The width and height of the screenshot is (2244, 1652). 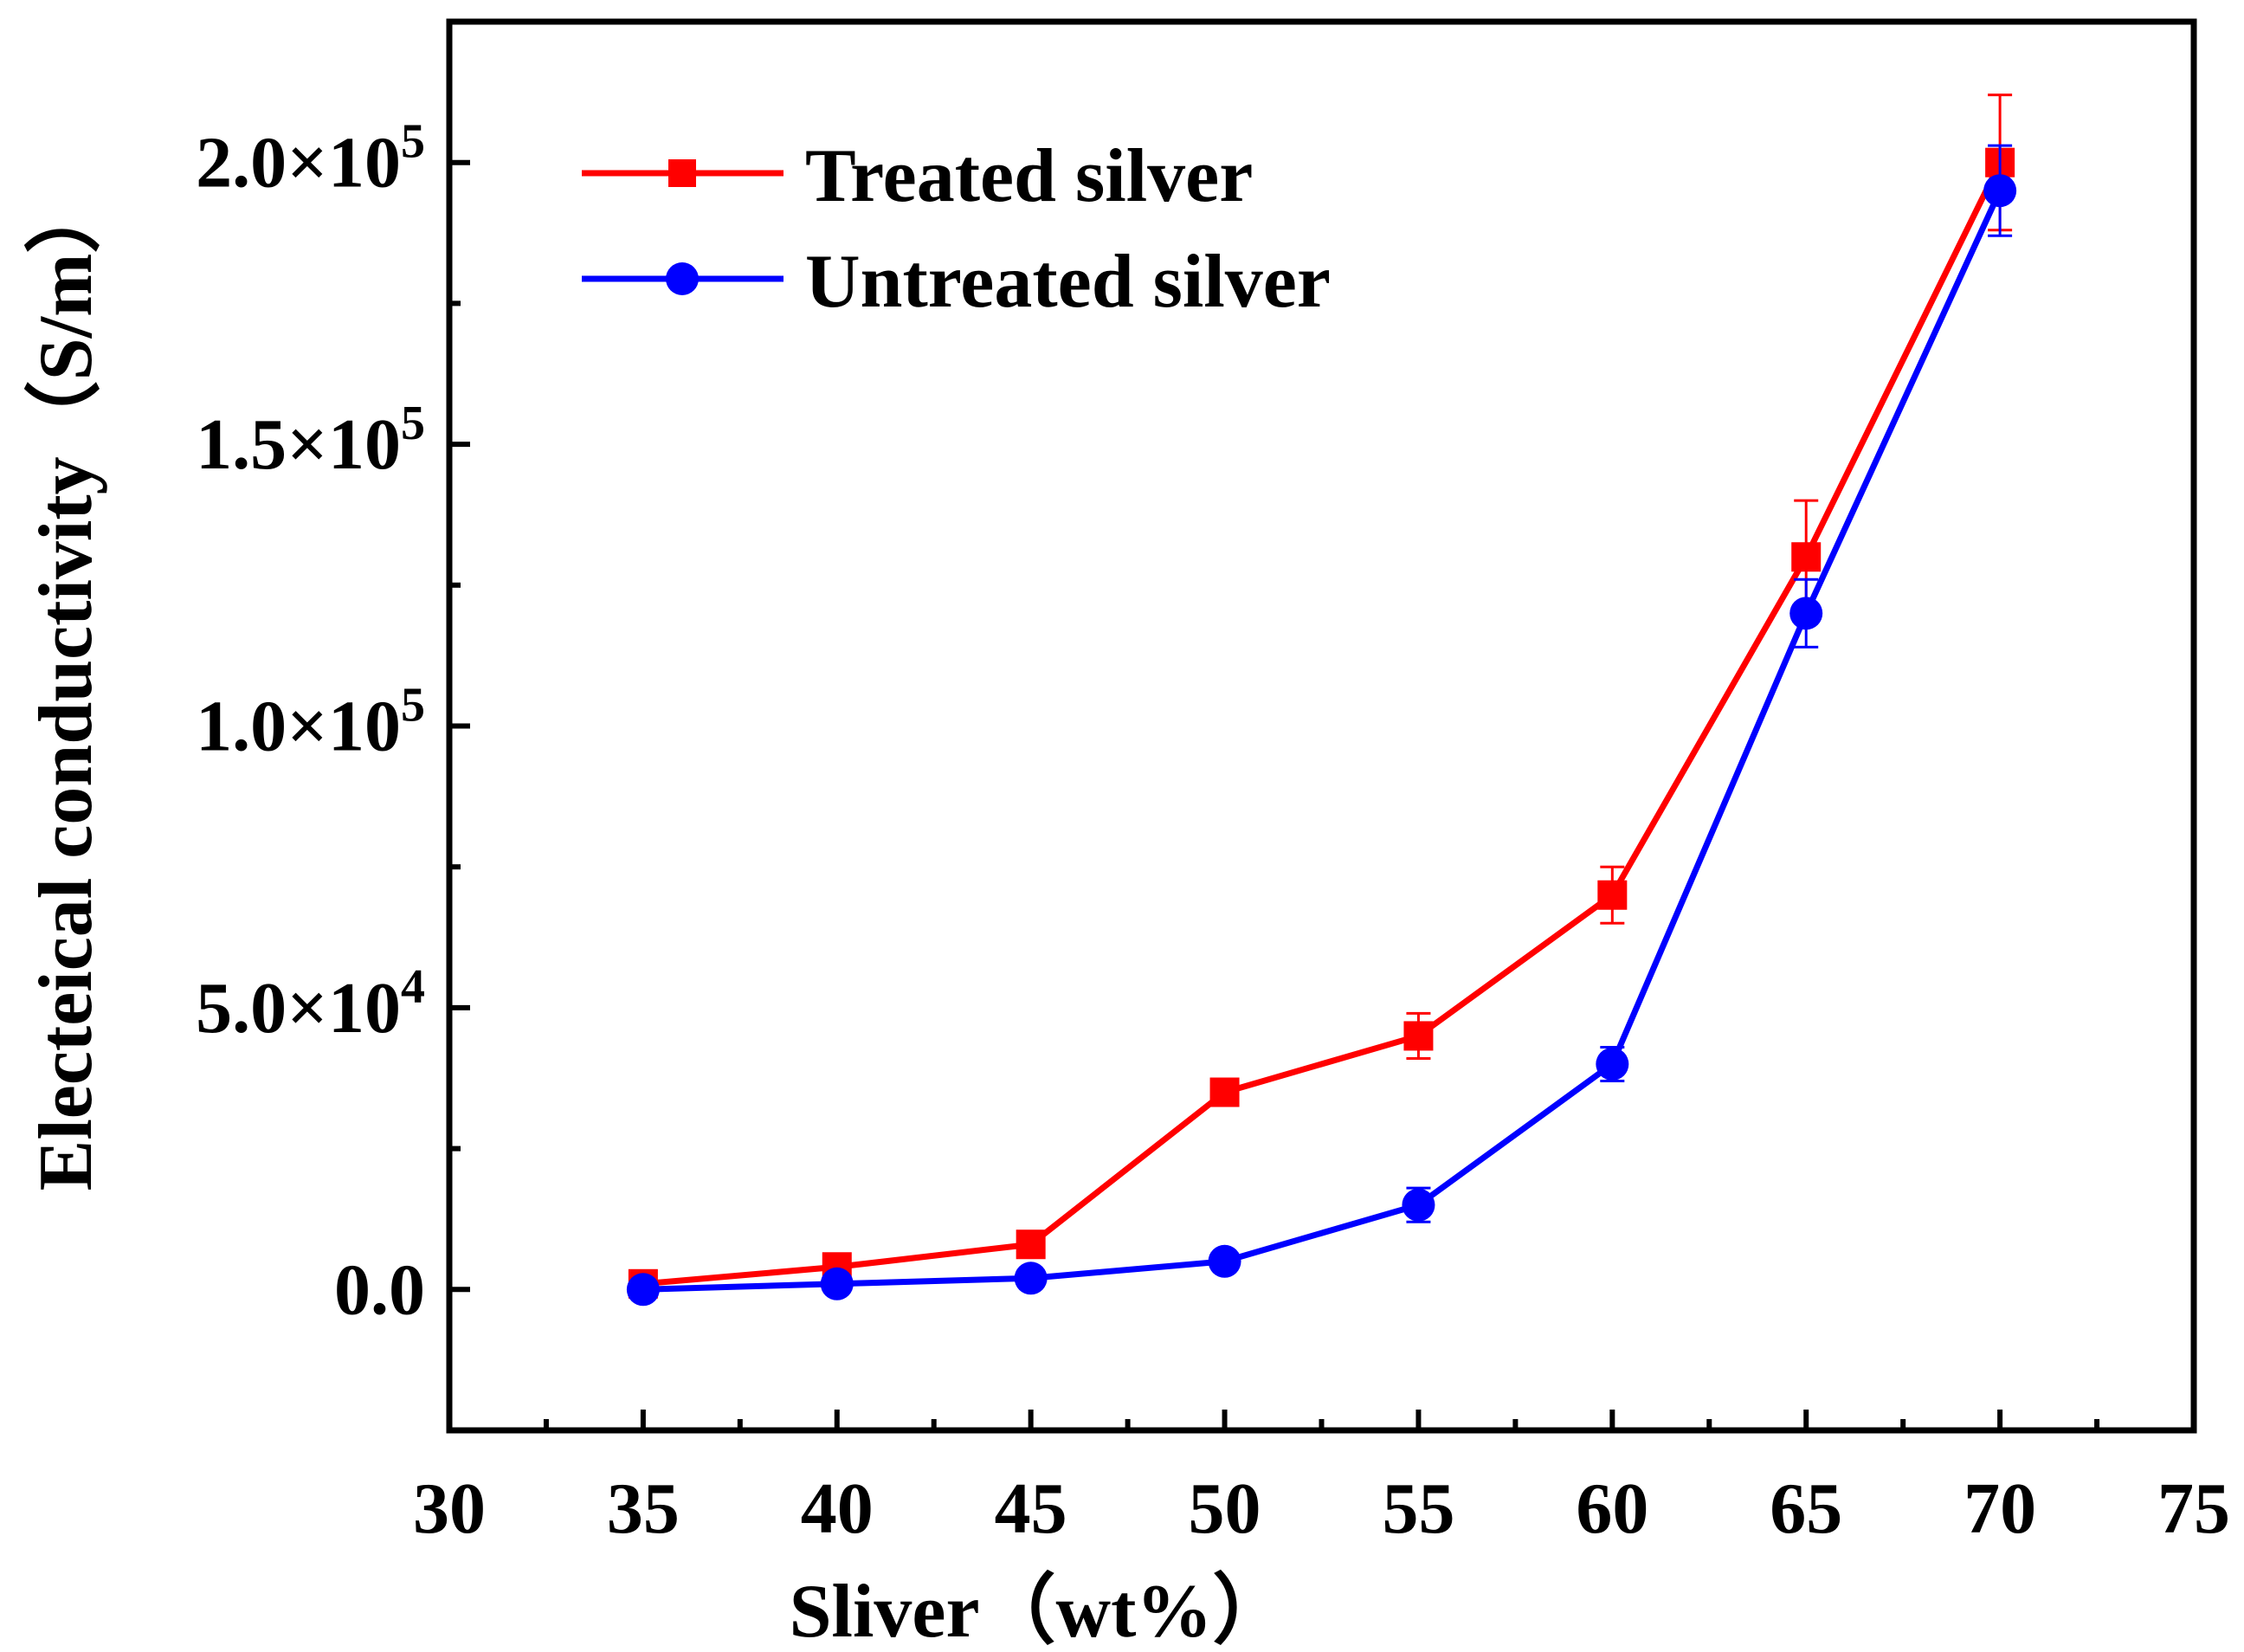 I want to click on y-tick-label: 1.0×10⁵, so click(x=310, y=723).